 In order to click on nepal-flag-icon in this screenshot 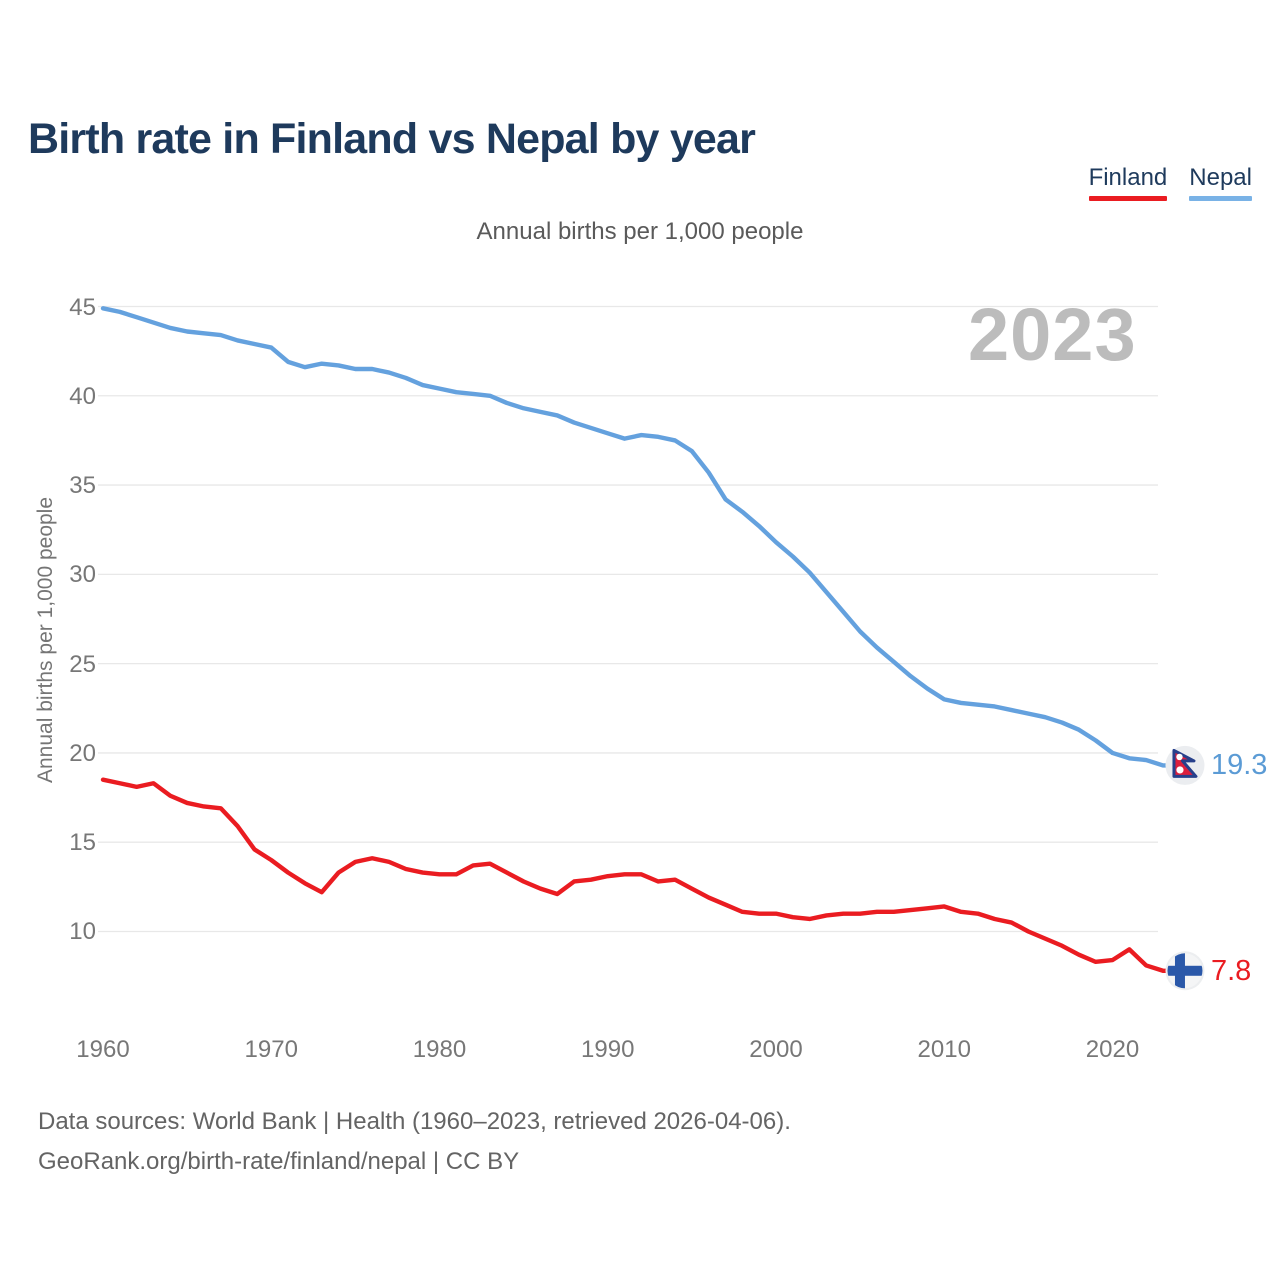, I will do `click(1185, 765)`.